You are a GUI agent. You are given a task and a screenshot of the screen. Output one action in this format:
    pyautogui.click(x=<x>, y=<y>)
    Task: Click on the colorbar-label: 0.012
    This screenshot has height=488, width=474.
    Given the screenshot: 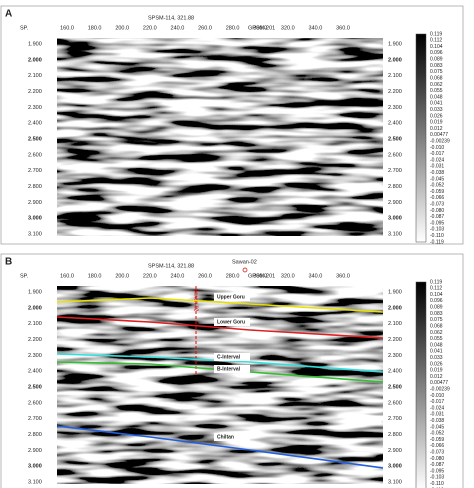 What is the action you would take?
    pyautogui.click(x=436, y=129)
    